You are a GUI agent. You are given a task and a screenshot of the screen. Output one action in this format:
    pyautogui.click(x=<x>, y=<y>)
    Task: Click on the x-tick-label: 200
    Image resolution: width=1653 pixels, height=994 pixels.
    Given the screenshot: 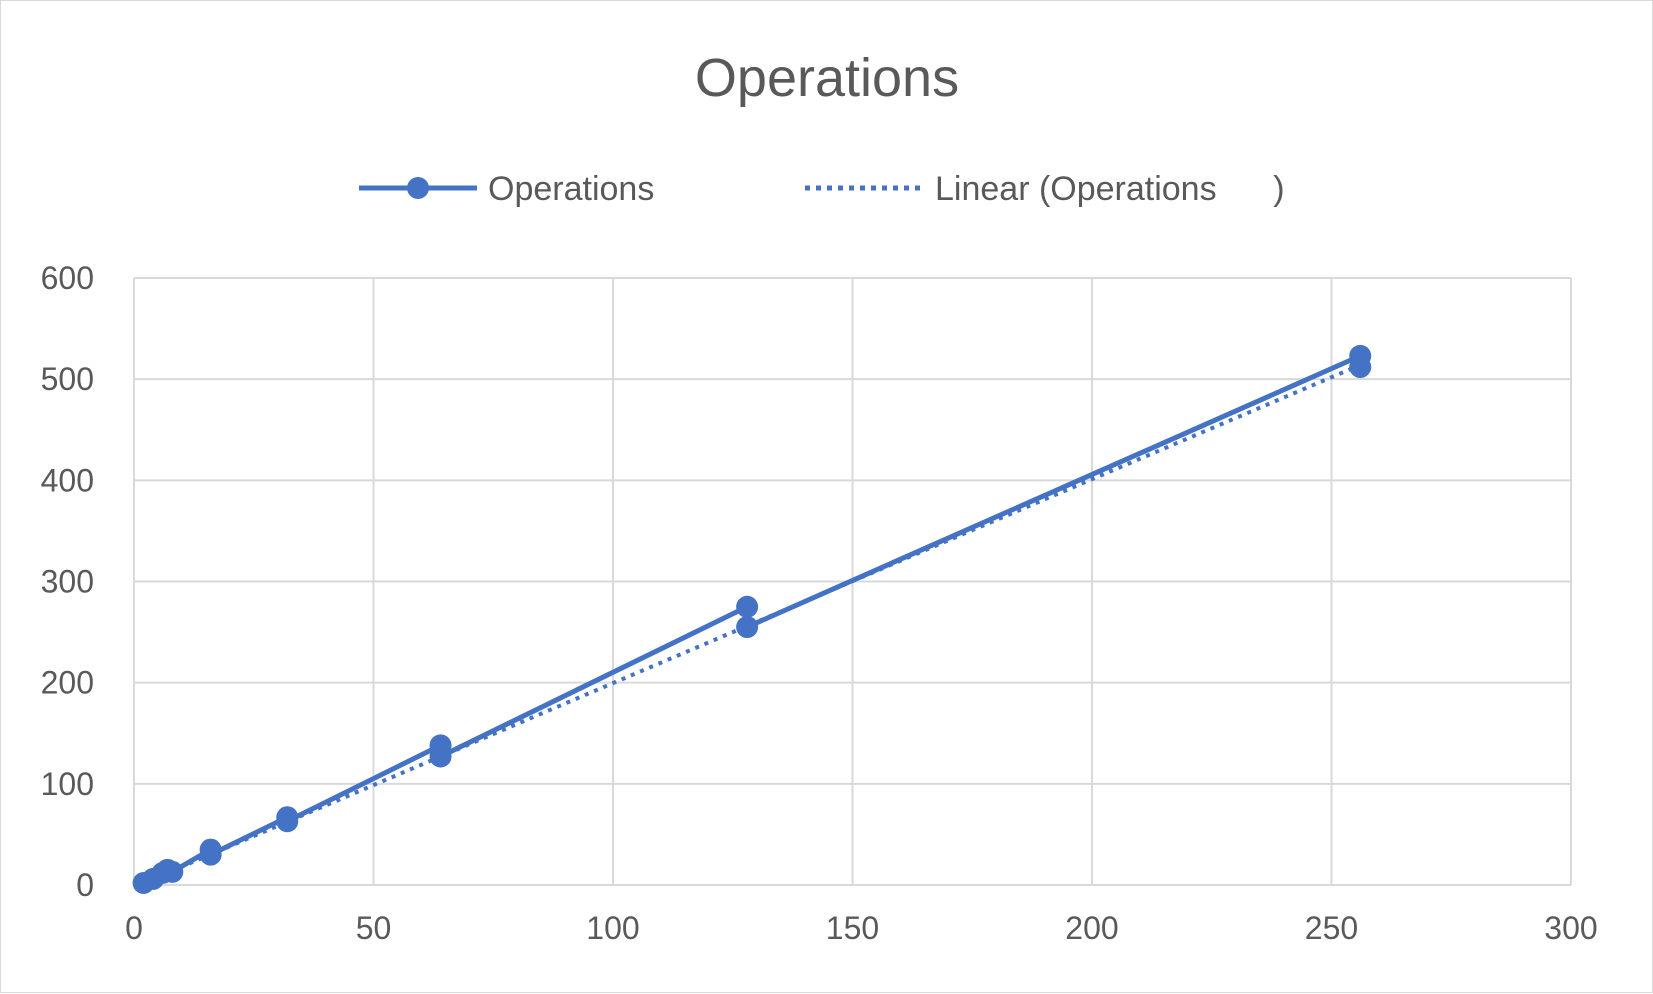 What is the action you would take?
    pyautogui.click(x=1091, y=928)
    